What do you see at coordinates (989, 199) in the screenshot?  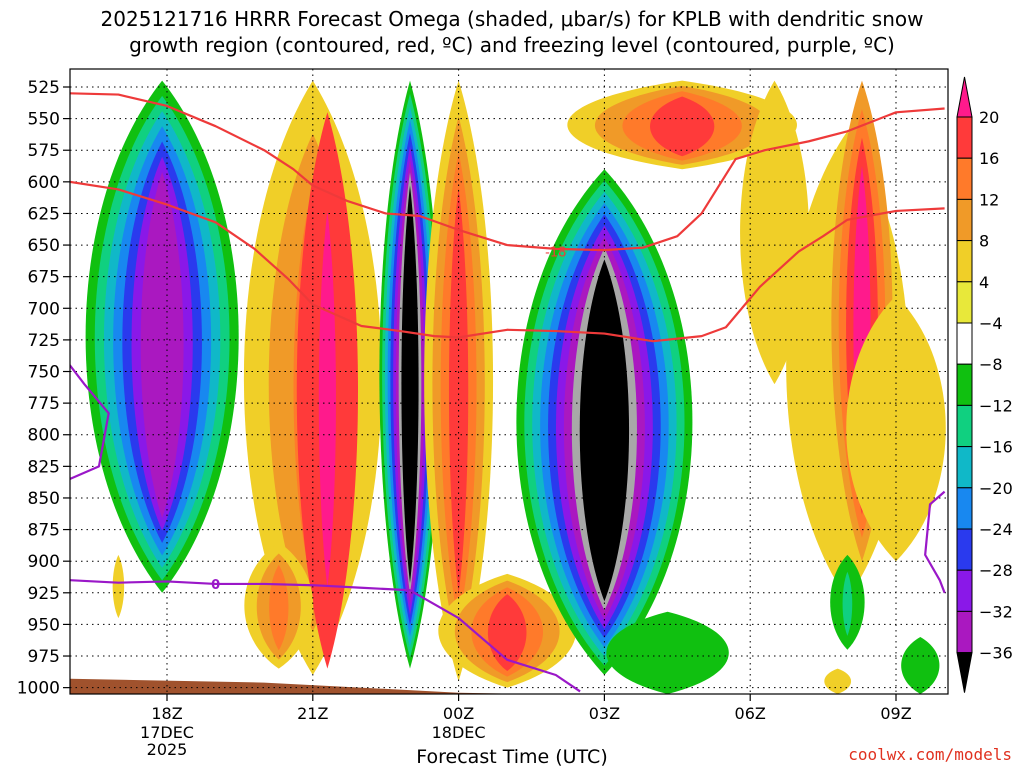 I see `colorbar-label-2: 12` at bounding box center [989, 199].